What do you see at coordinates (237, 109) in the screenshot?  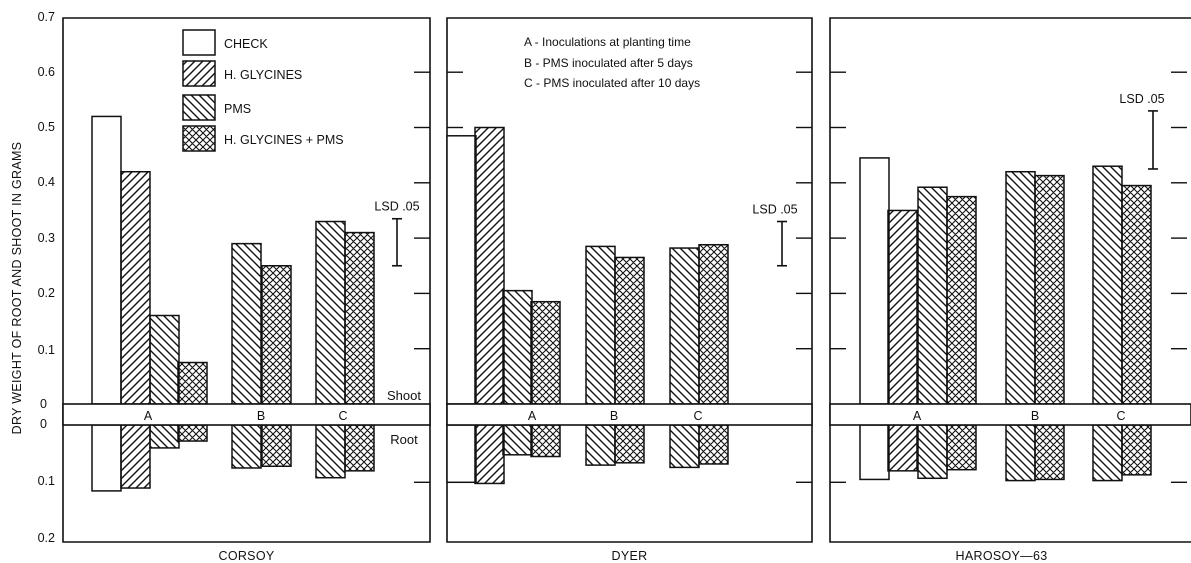 I see `legend-label-pms: PMS` at bounding box center [237, 109].